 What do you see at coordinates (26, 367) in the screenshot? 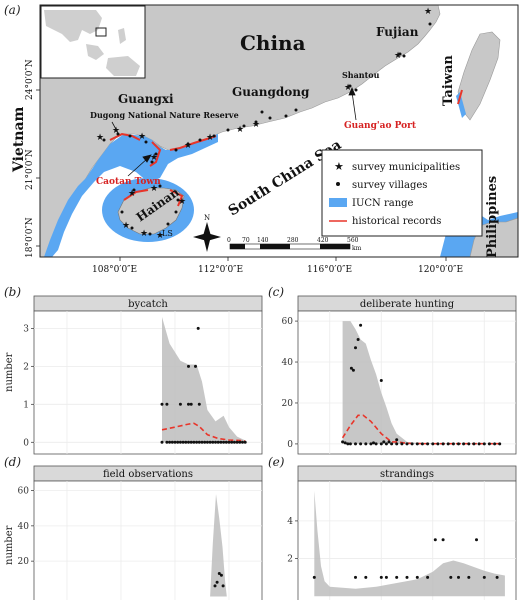
I see `y-tick-label: 2` at bounding box center [26, 367].